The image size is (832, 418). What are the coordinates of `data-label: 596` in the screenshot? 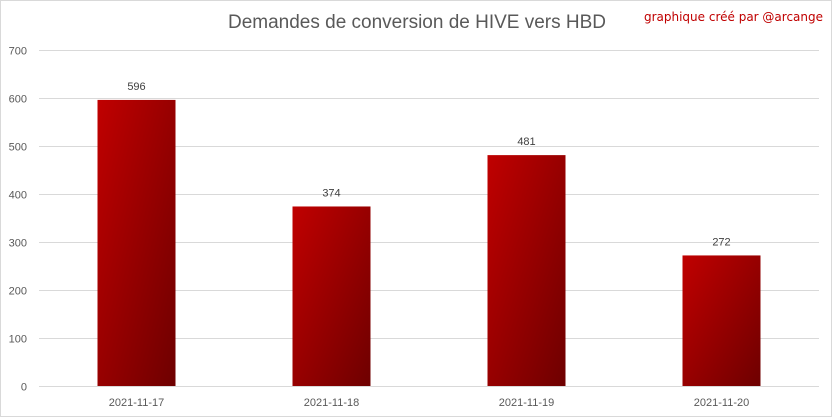 It's located at (136, 87).